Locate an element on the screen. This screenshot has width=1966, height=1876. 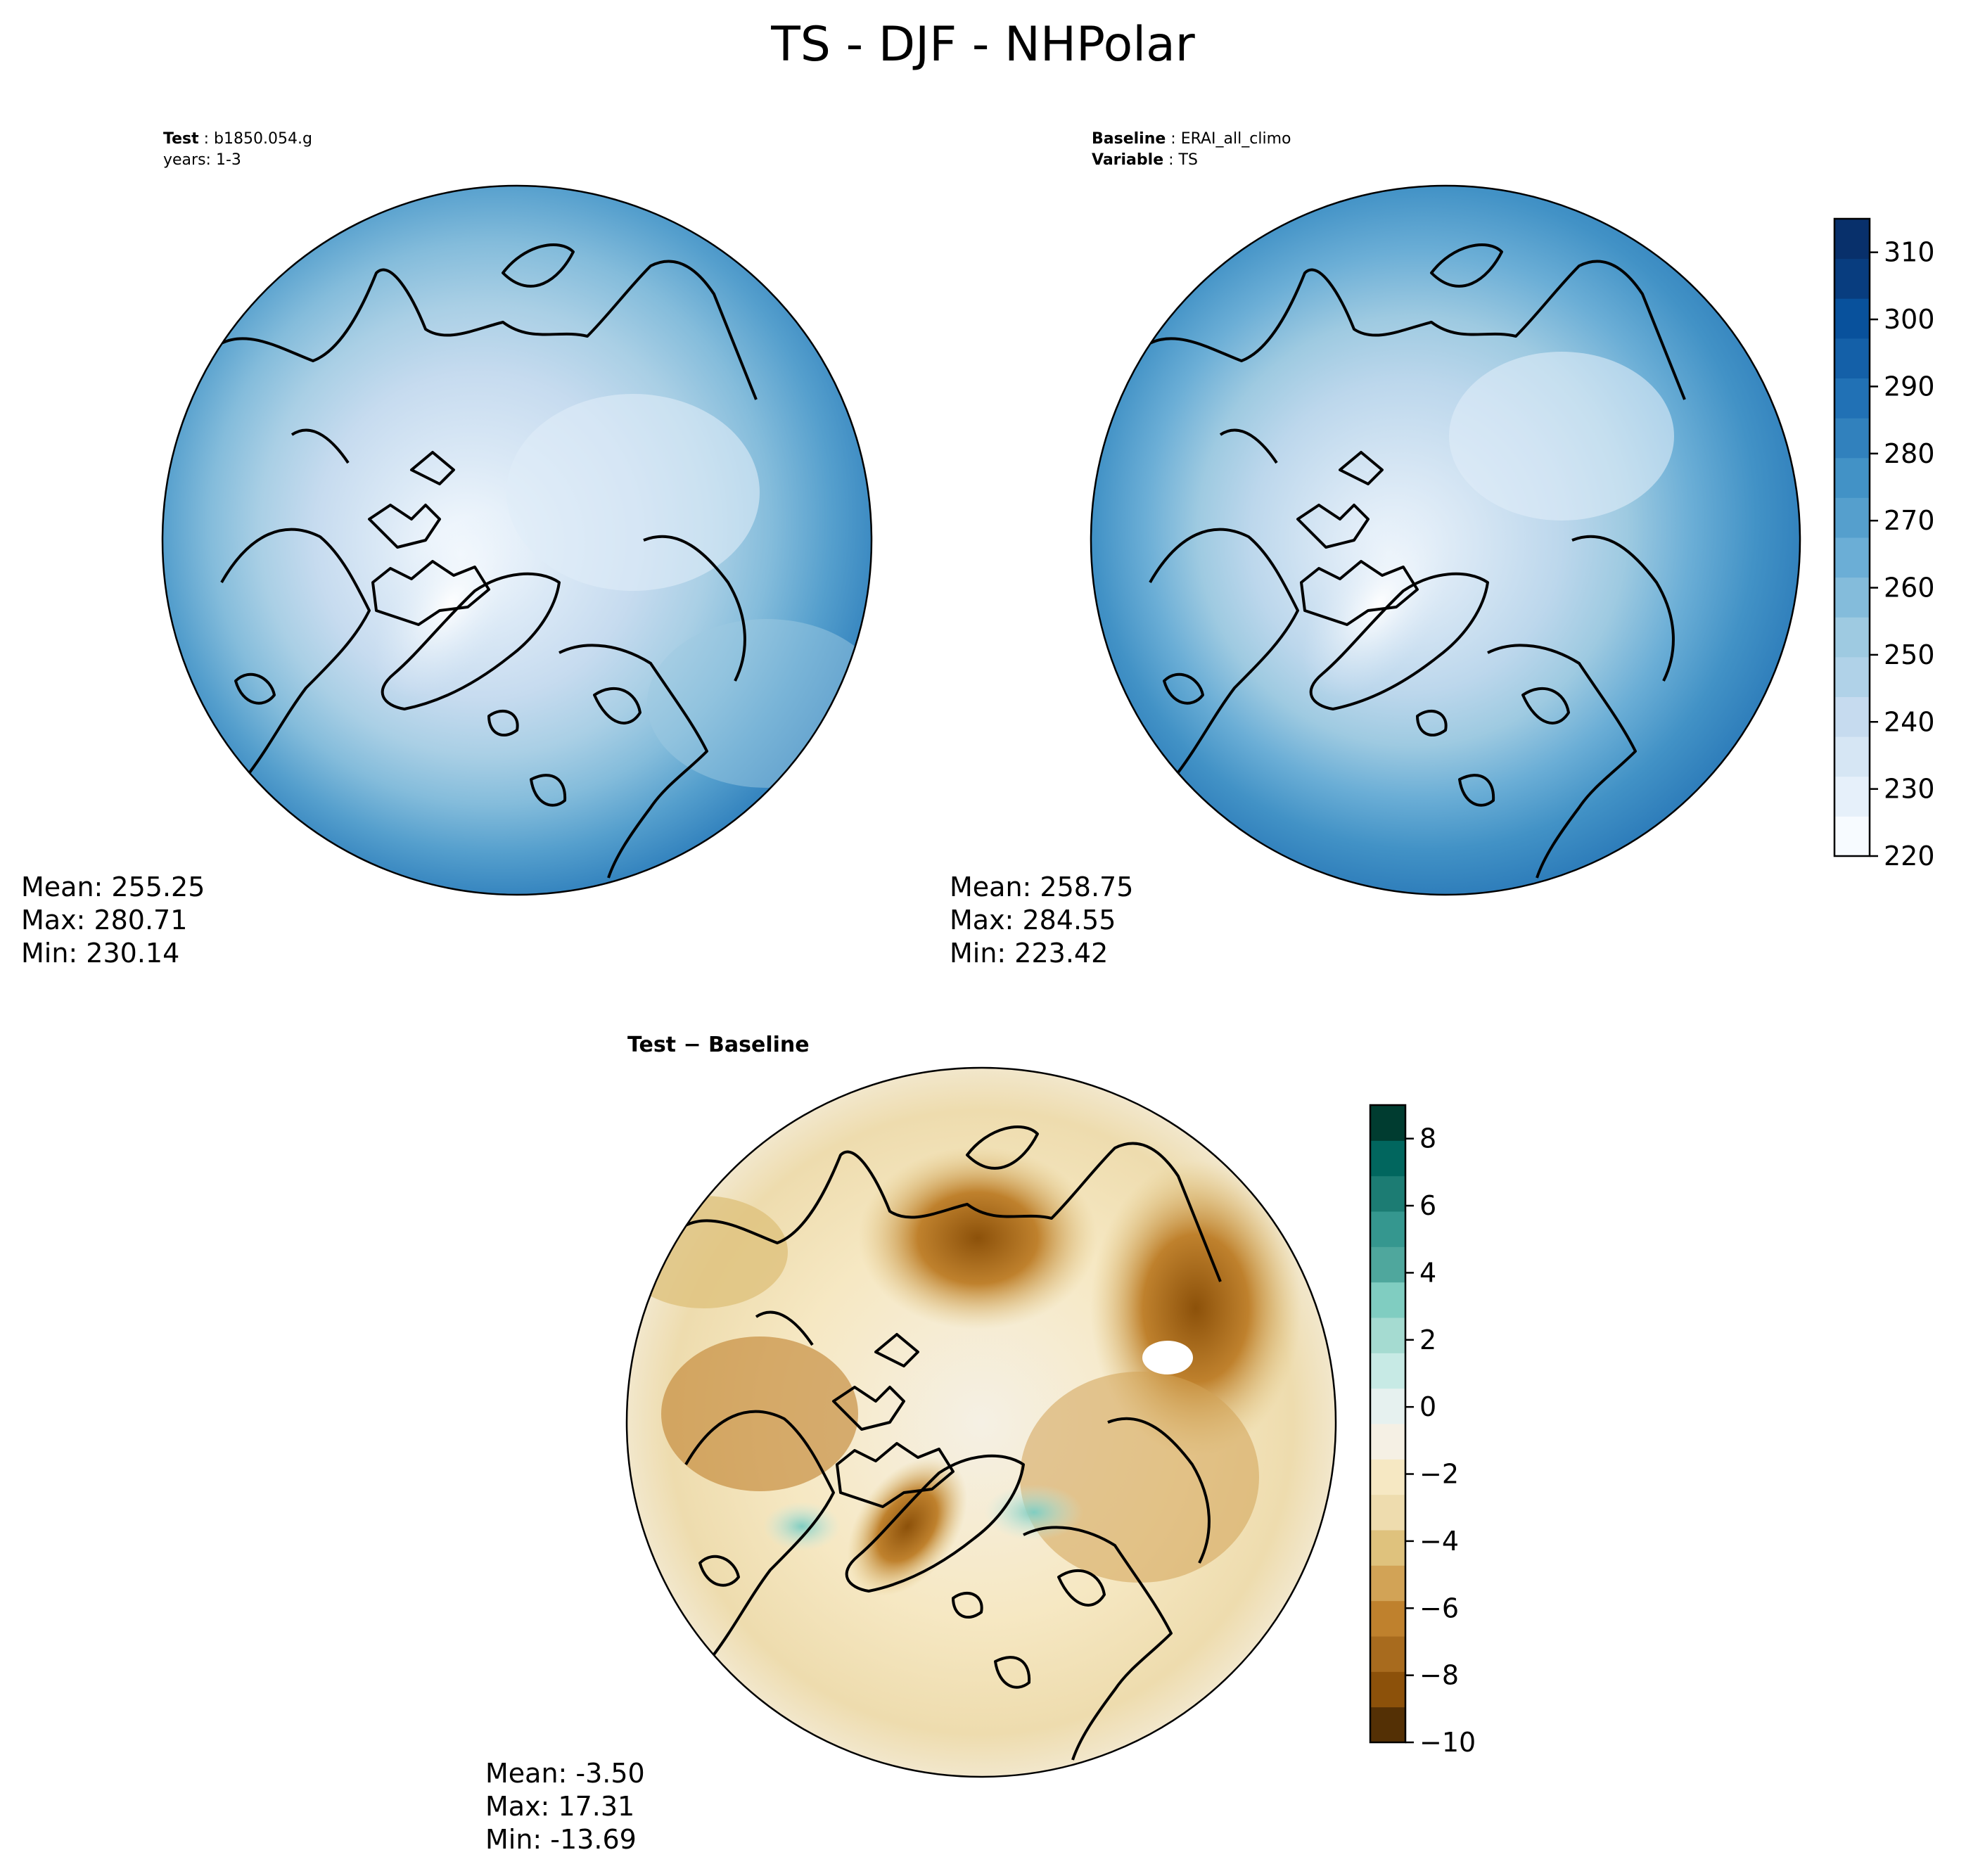
baseline-mean: Mean: 258.75 is located at coordinates (1042, 887).